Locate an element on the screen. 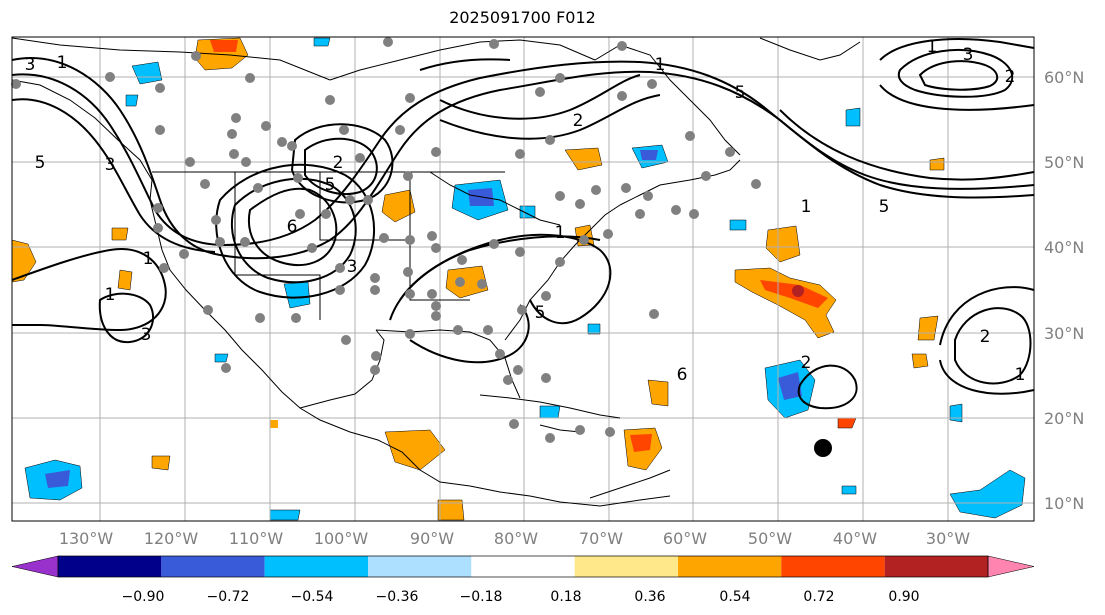 This screenshot has height=615, width=1105. lat-label: 50°N is located at coordinates (1064, 162).